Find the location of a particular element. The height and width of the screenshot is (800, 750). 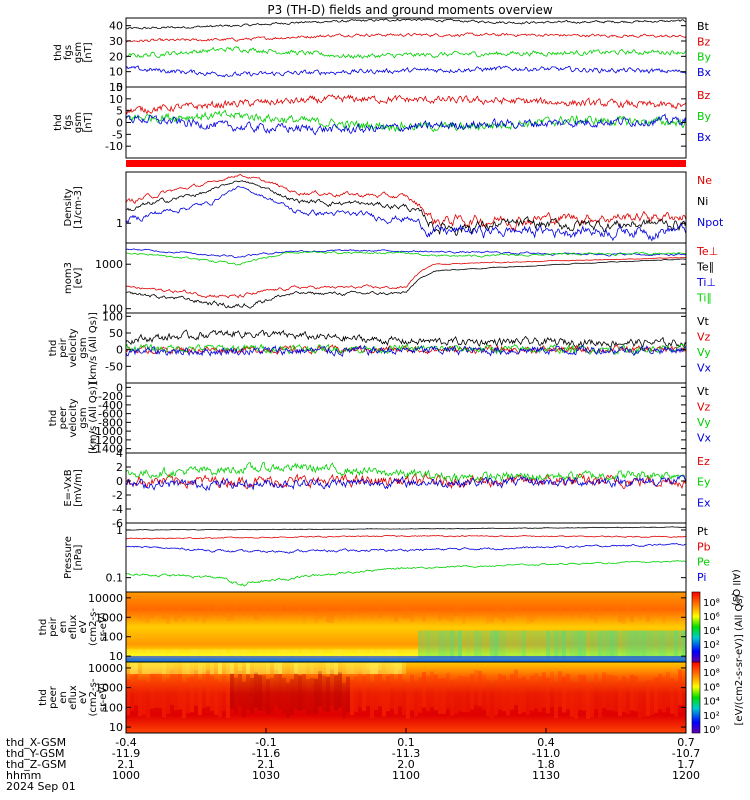

panel-temperature: 100 1000 mom3 [eV] Te⊥ Te∥ Ti⊥ Ti∥ is located at coordinates (390, 279).